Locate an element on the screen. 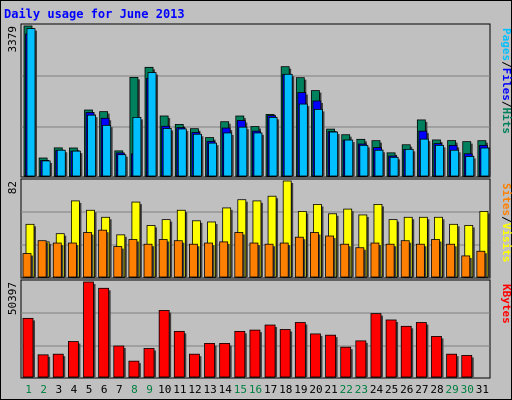  x-tick-label-day-25: 25 is located at coordinates (391, 389).